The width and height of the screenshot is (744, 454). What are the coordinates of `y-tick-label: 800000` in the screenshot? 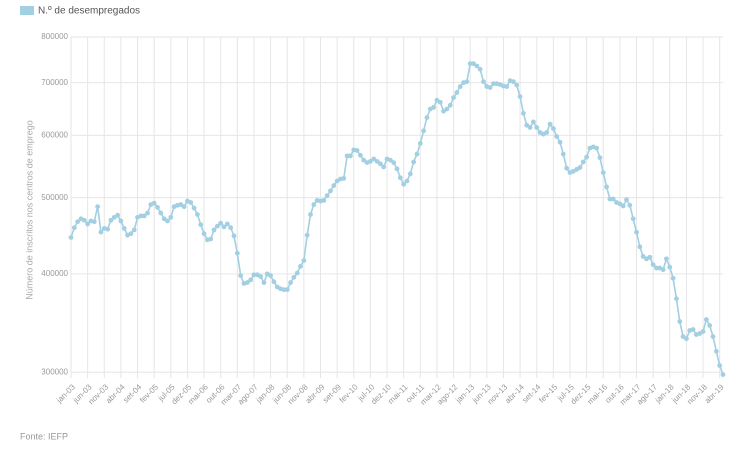 It's located at (54, 36).